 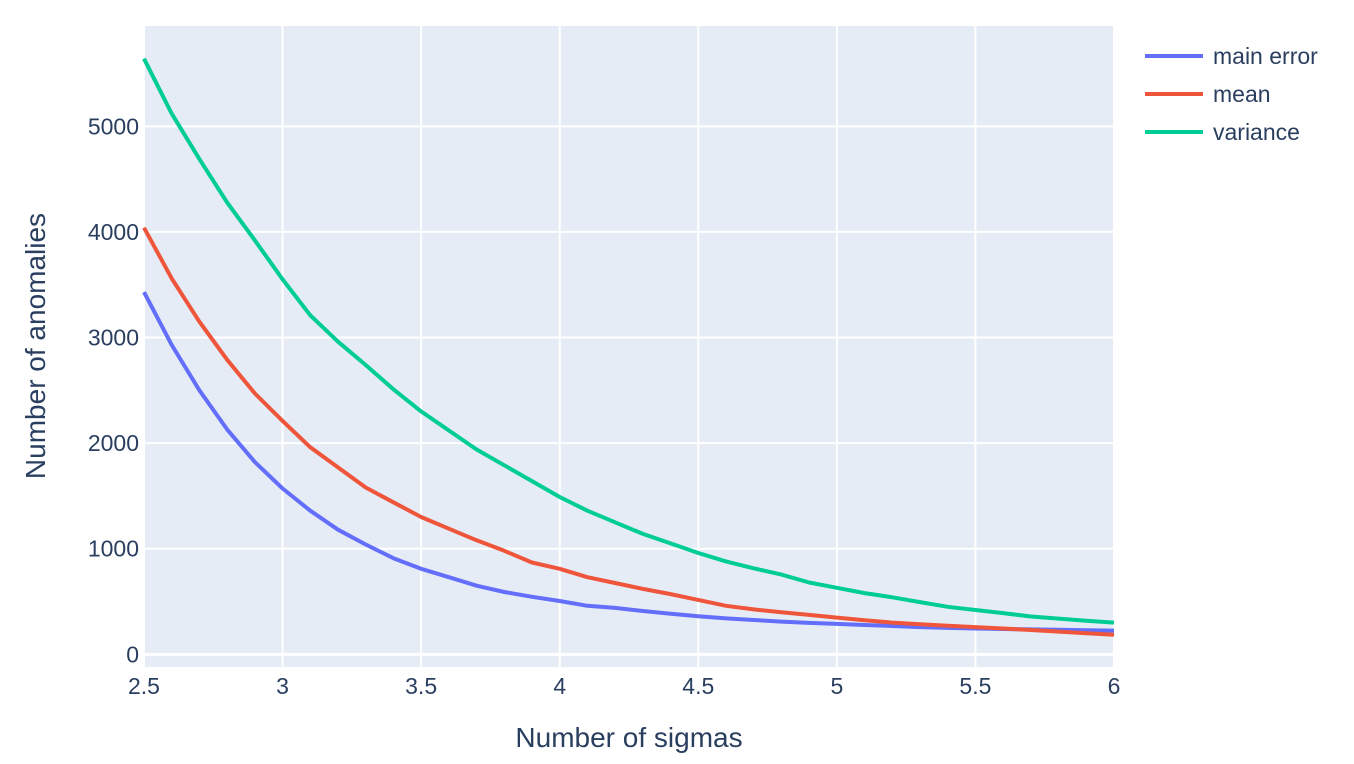 I want to click on x-tick-label: 4, so click(x=559, y=686).